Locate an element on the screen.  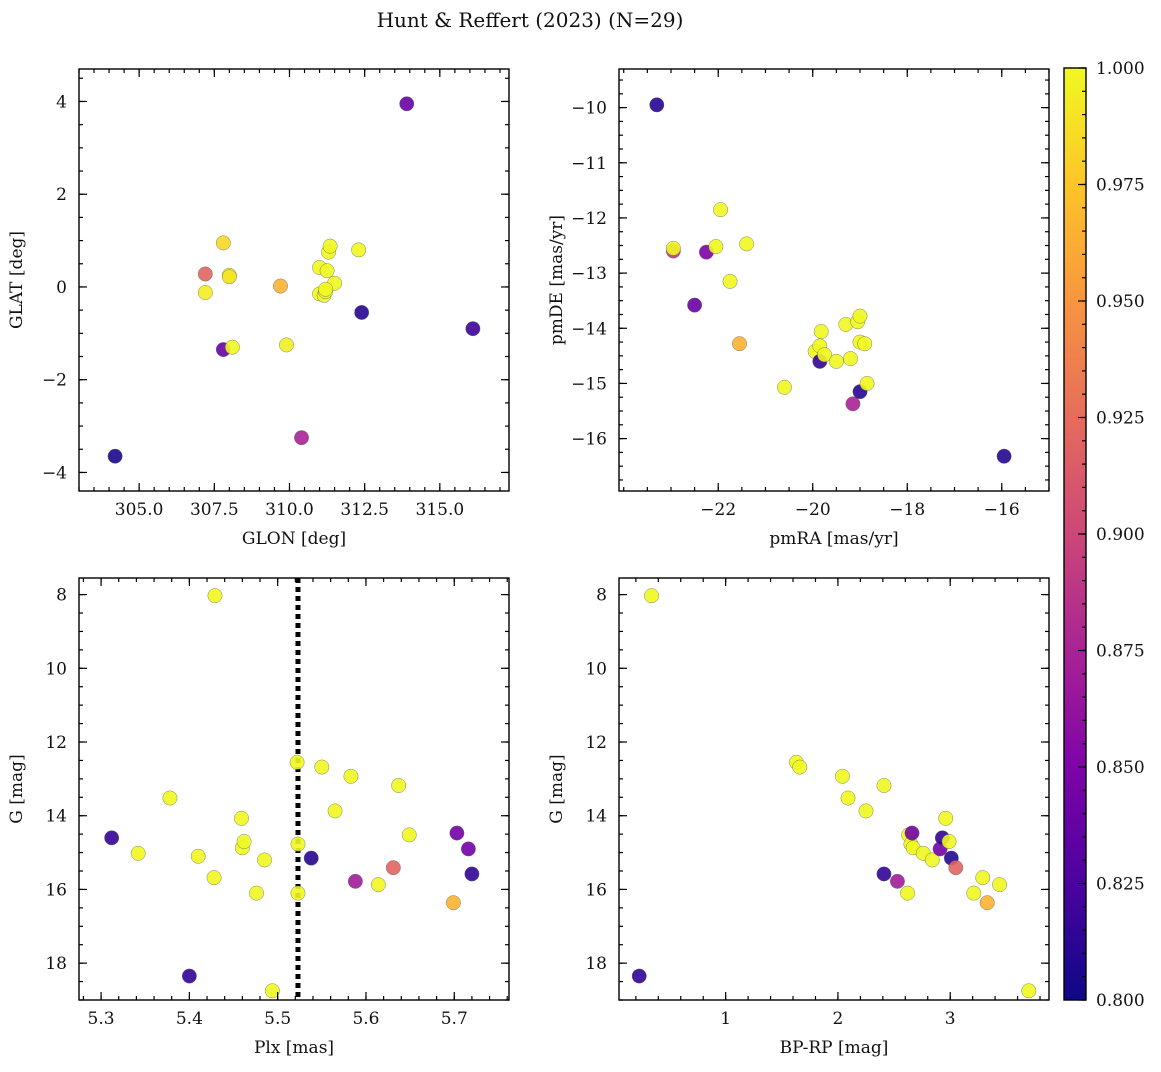
colorbar-tick-label: 0.950 is located at coordinates (1120, 302).